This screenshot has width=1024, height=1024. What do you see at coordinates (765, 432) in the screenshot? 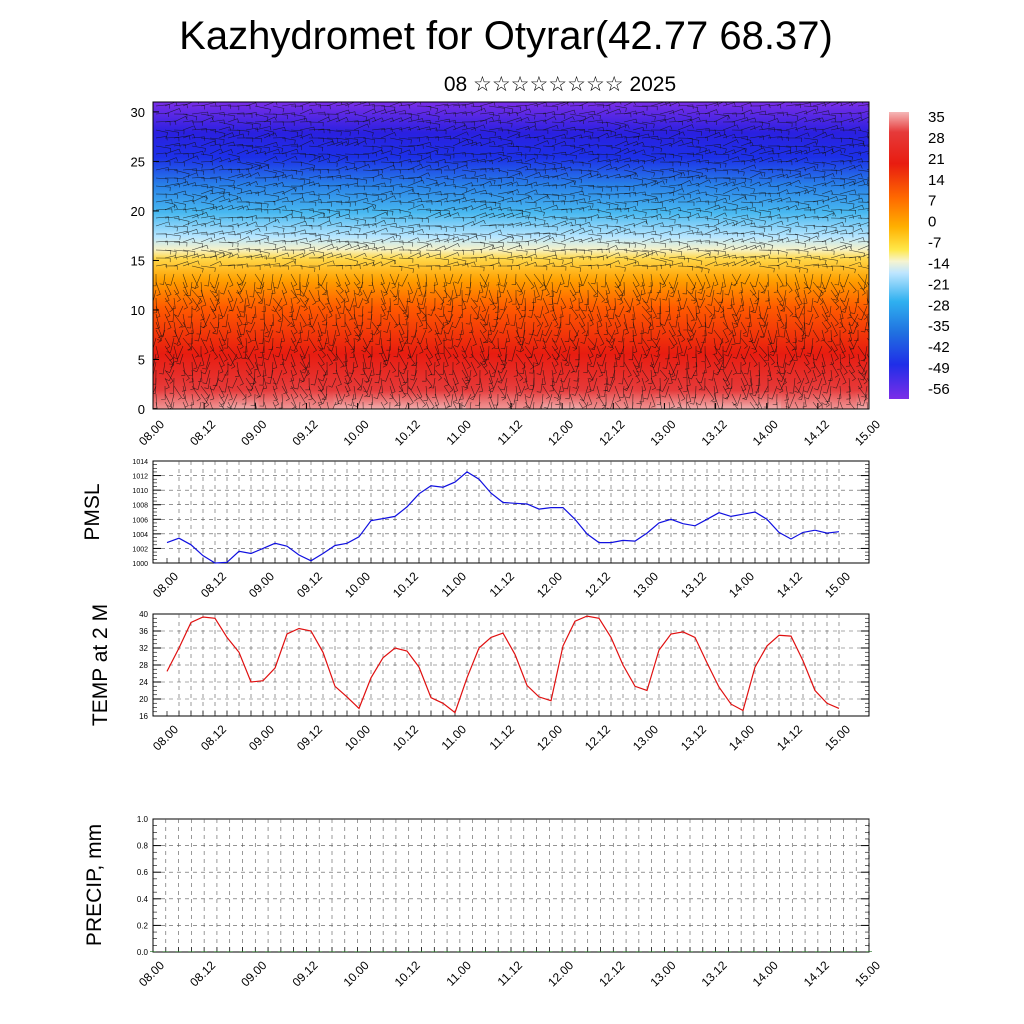
I see `x-tick-label: 14.00` at bounding box center [765, 432].